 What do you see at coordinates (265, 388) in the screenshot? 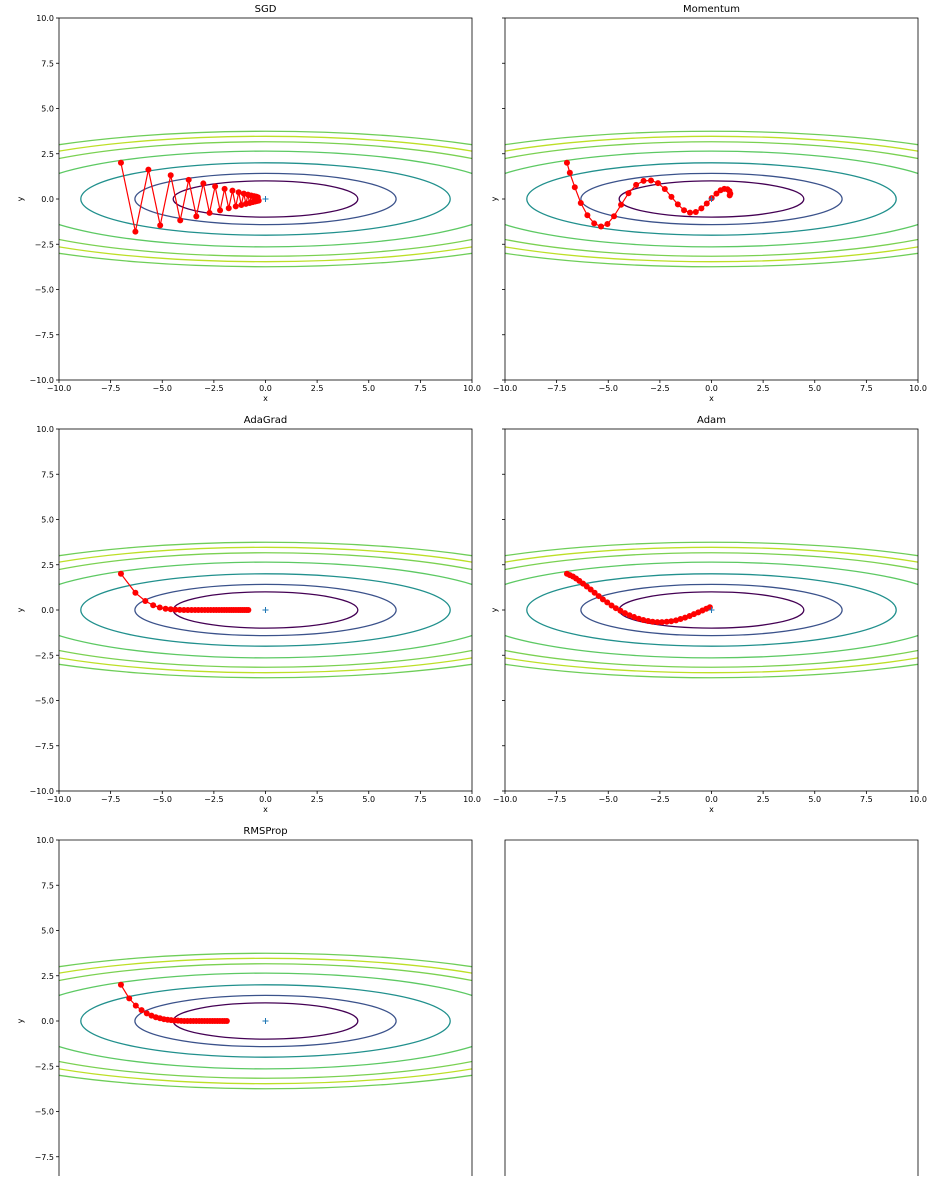
I see `x-tick-label: 0.0` at bounding box center [265, 388].